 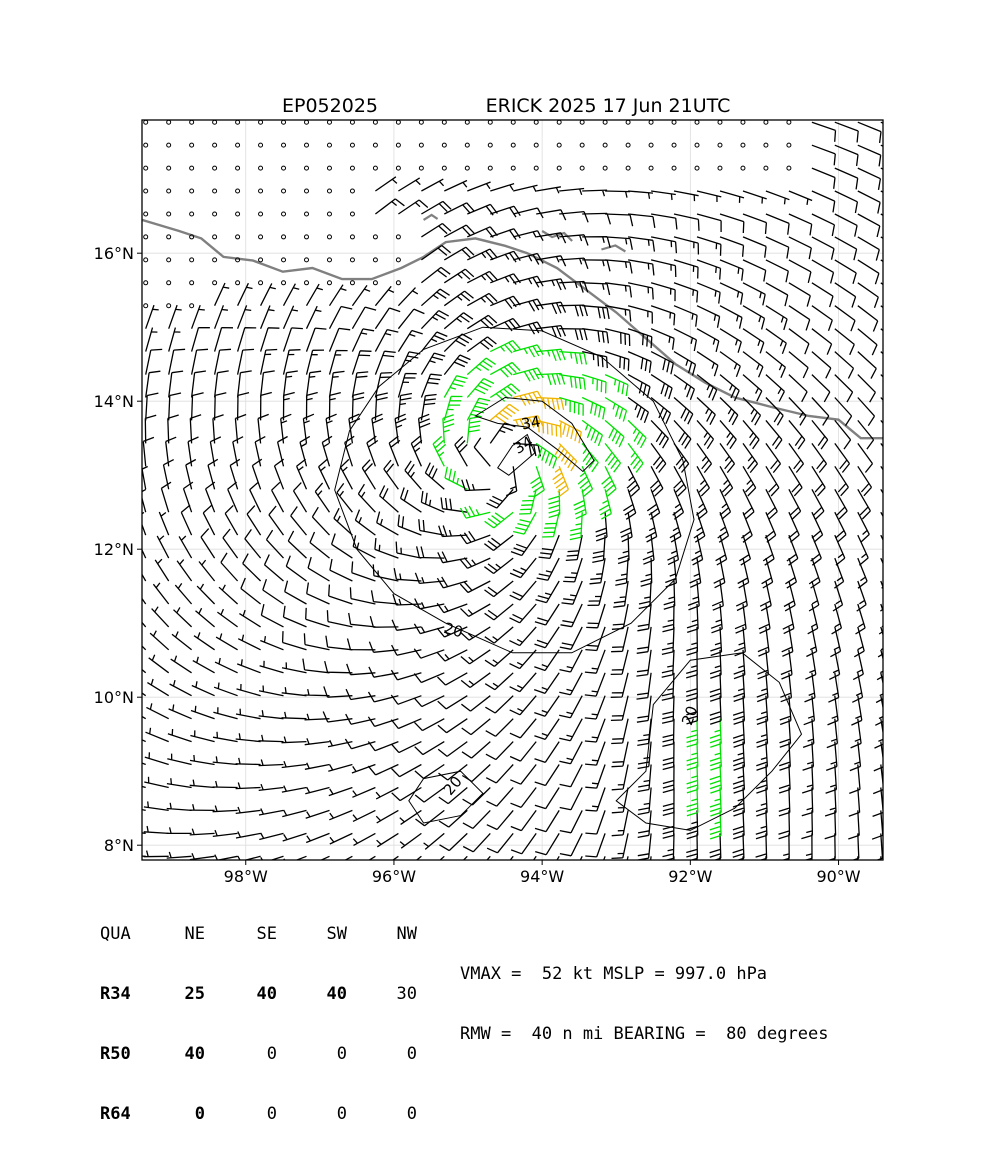 What do you see at coordinates (271, 1054) in the screenshot?
I see `r50-se: 0` at bounding box center [271, 1054].